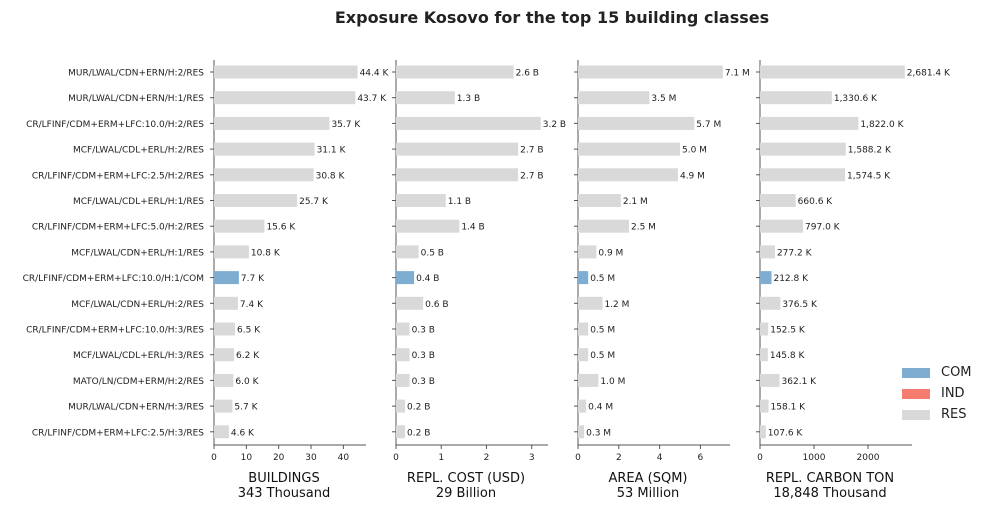  Describe the element at coordinates (249, 331) in the screenshot. I see `bar-value-label: 6.5 K` at that location.